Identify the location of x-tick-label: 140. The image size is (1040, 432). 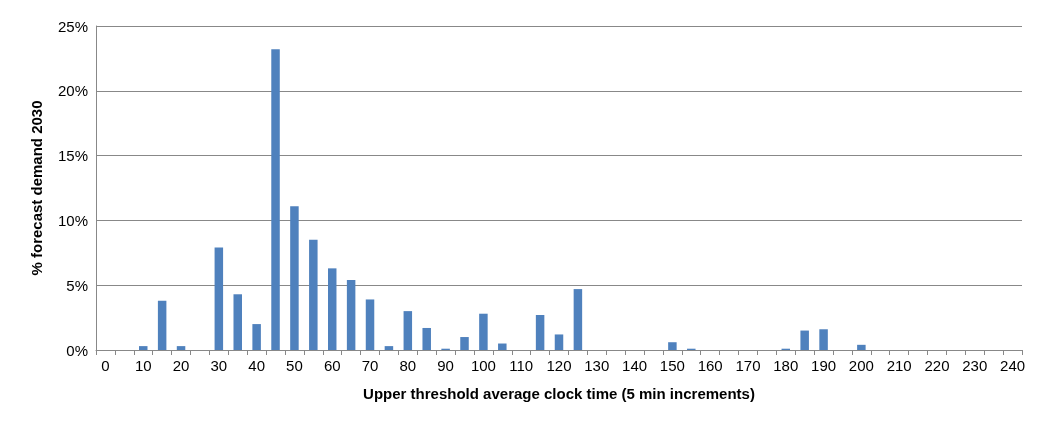
(635, 365).